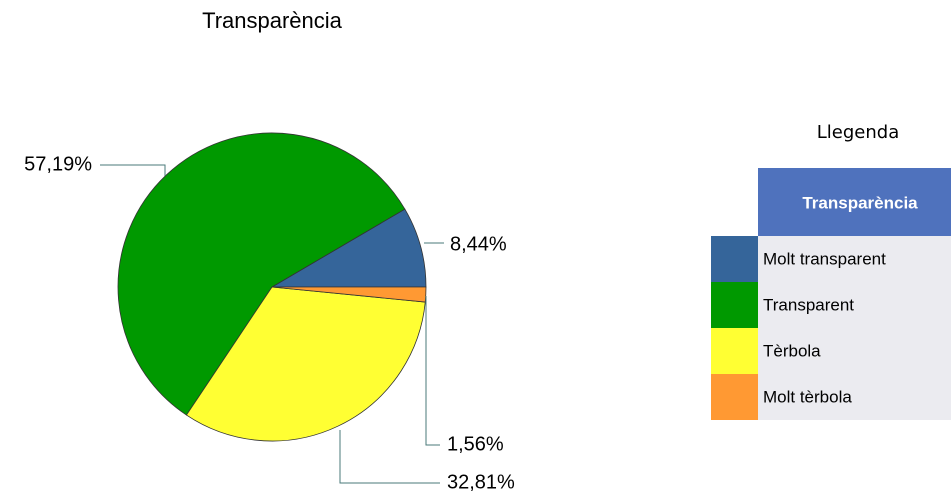 The image size is (951, 502). What do you see at coordinates (481, 482) in the screenshot?
I see `data-label: 32,81%` at bounding box center [481, 482].